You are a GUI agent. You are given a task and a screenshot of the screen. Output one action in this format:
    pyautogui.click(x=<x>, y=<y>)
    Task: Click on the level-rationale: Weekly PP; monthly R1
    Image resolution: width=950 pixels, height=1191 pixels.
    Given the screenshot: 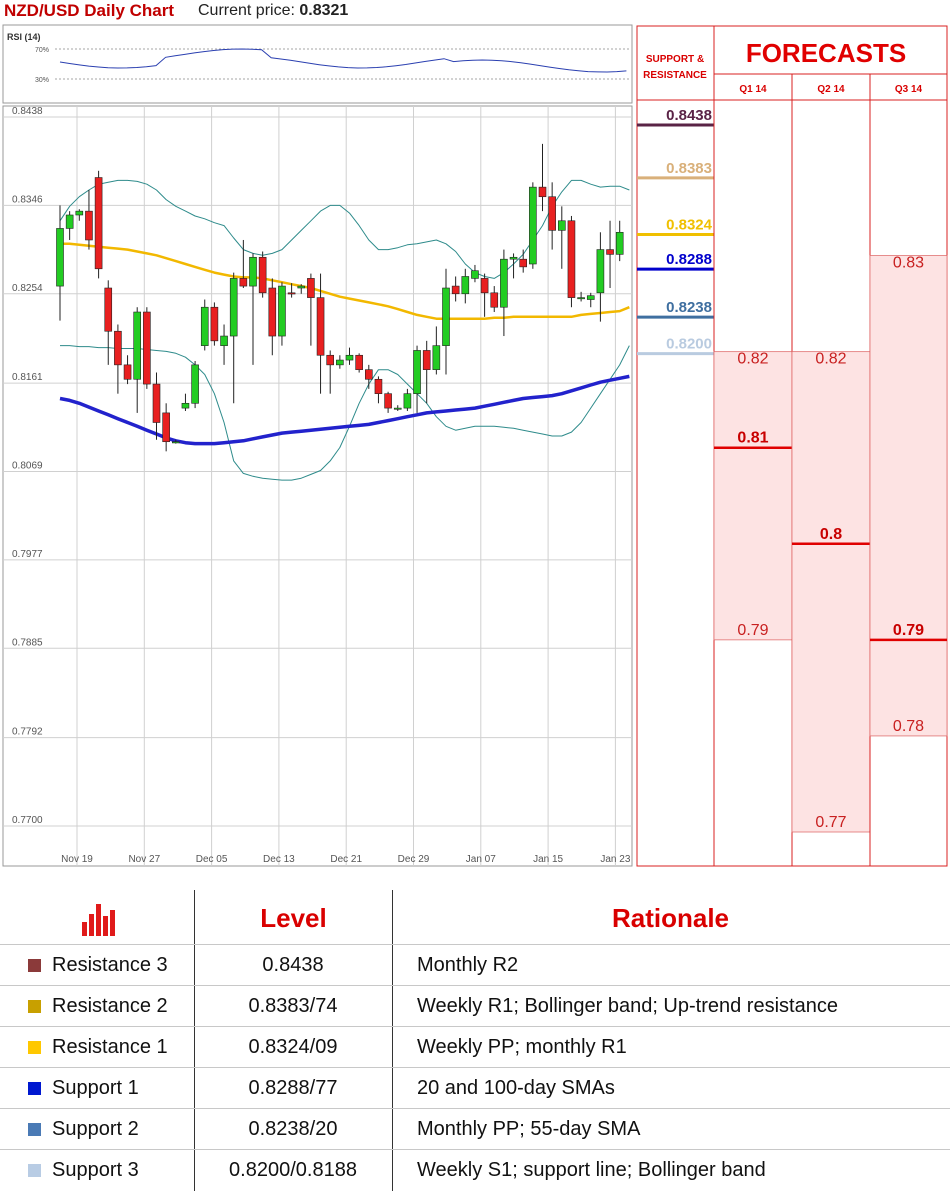 What is the action you would take?
    pyautogui.click(x=522, y=1047)
    